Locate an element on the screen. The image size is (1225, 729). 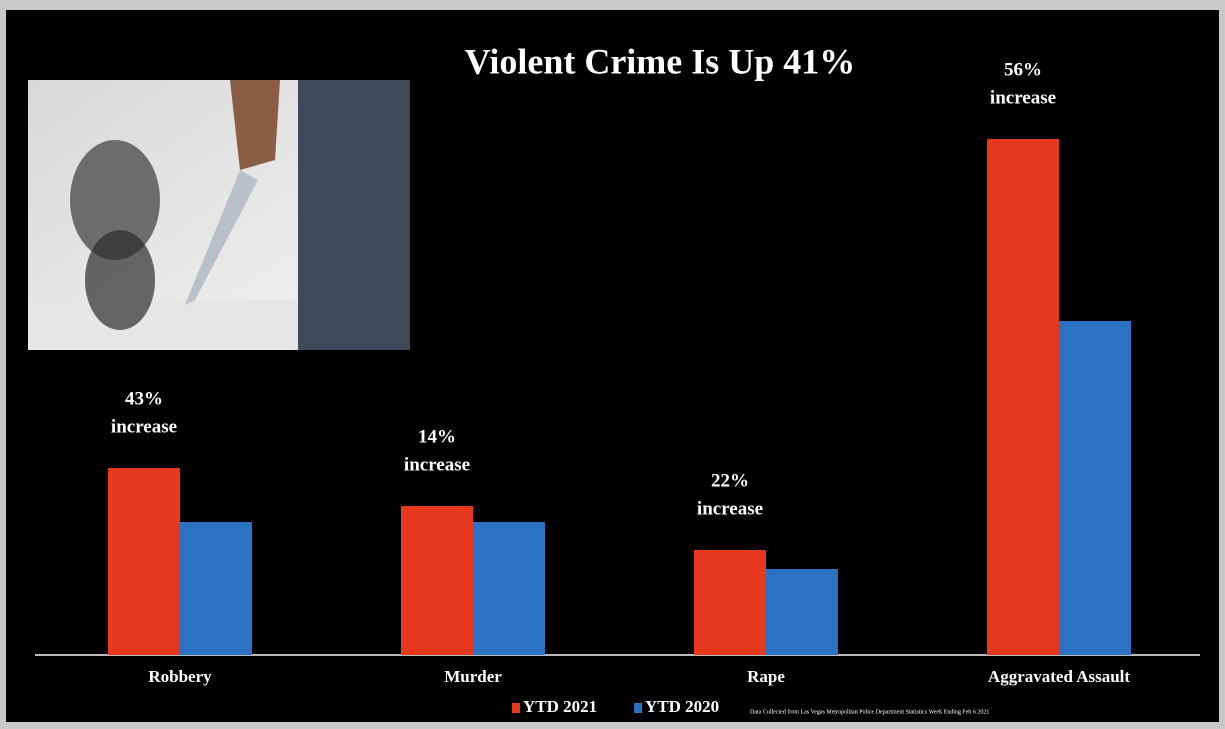
x-tick-label: Robbery is located at coordinates (180, 676).